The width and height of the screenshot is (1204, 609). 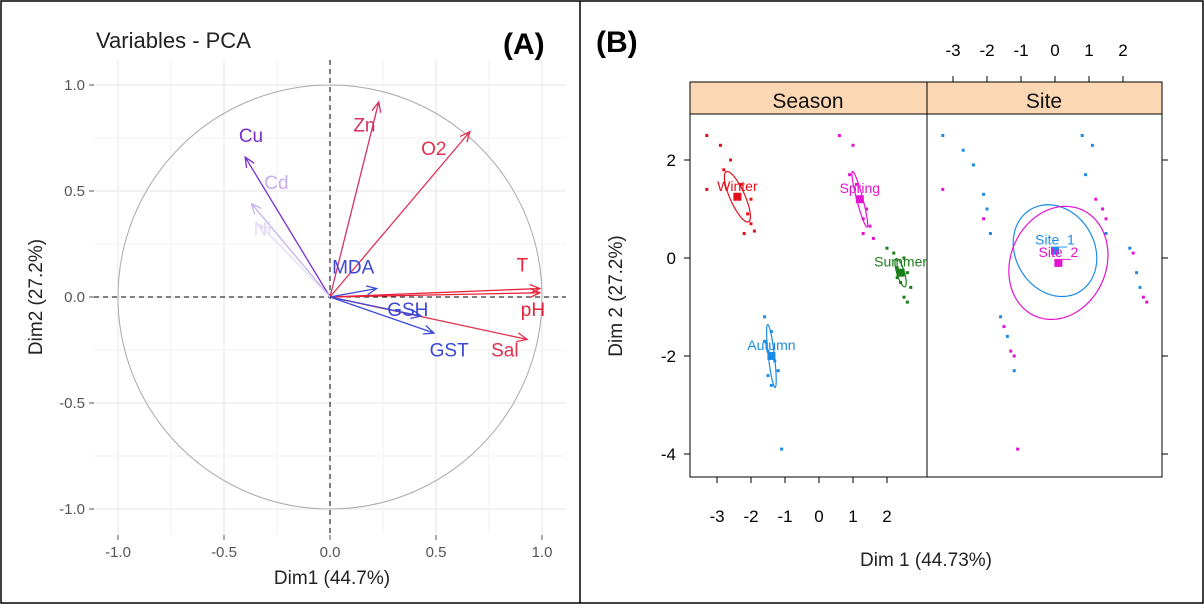 I want to click on strip-site-label: Site, so click(x=1044, y=101).